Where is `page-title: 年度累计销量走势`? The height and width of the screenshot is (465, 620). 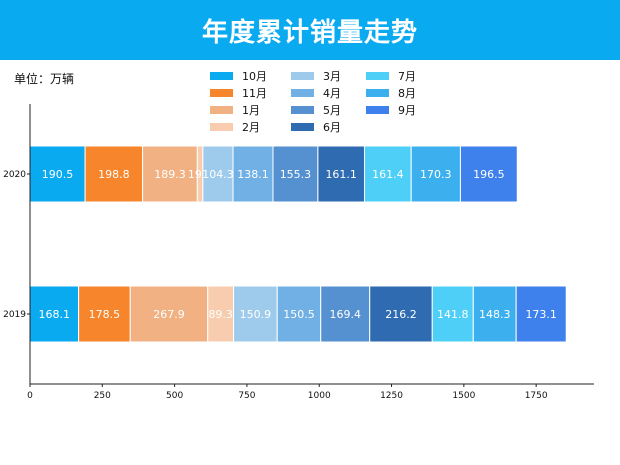
page-title: 年度累计销量走势 is located at coordinates (309, 32).